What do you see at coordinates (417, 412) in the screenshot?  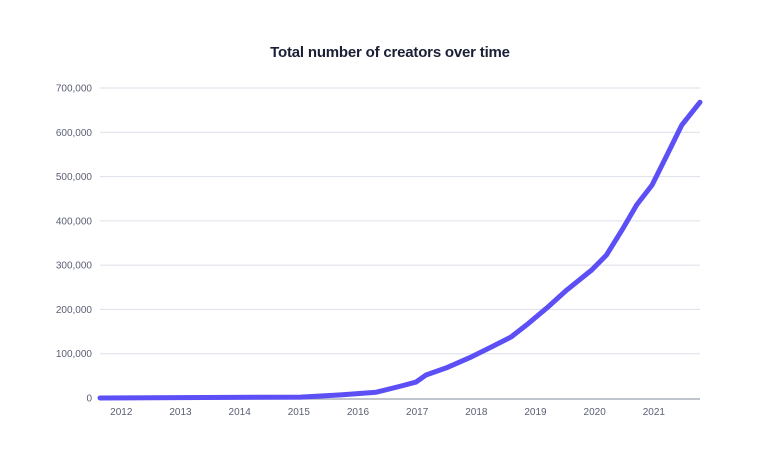 I see `x-tick-label: 2017` at bounding box center [417, 412].